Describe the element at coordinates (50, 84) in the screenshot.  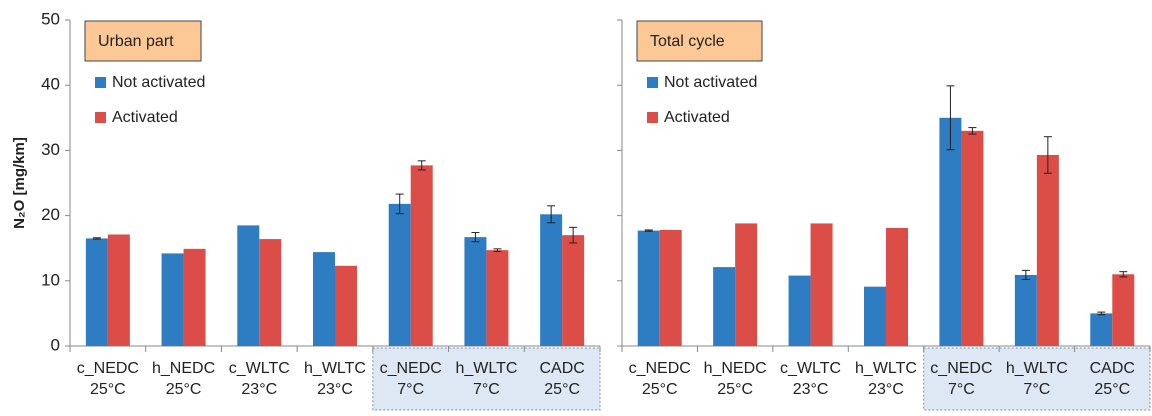
I see `y-tick-label: 40` at that location.